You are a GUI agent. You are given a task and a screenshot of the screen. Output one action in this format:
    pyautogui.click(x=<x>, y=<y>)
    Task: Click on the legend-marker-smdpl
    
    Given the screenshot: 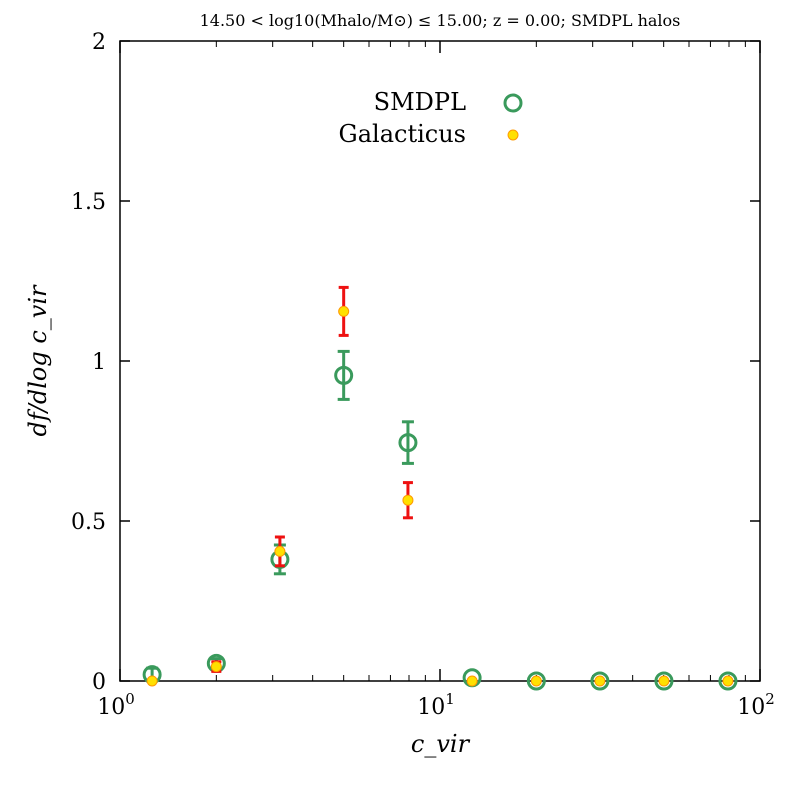 What is the action you would take?
    pyautogui.click(x=513, y=103)
    